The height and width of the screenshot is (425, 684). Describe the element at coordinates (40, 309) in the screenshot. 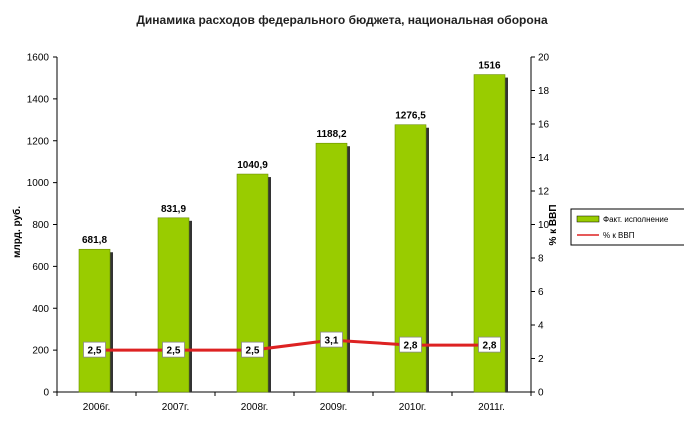

I see `y-left-tick-label: 400` at that location.